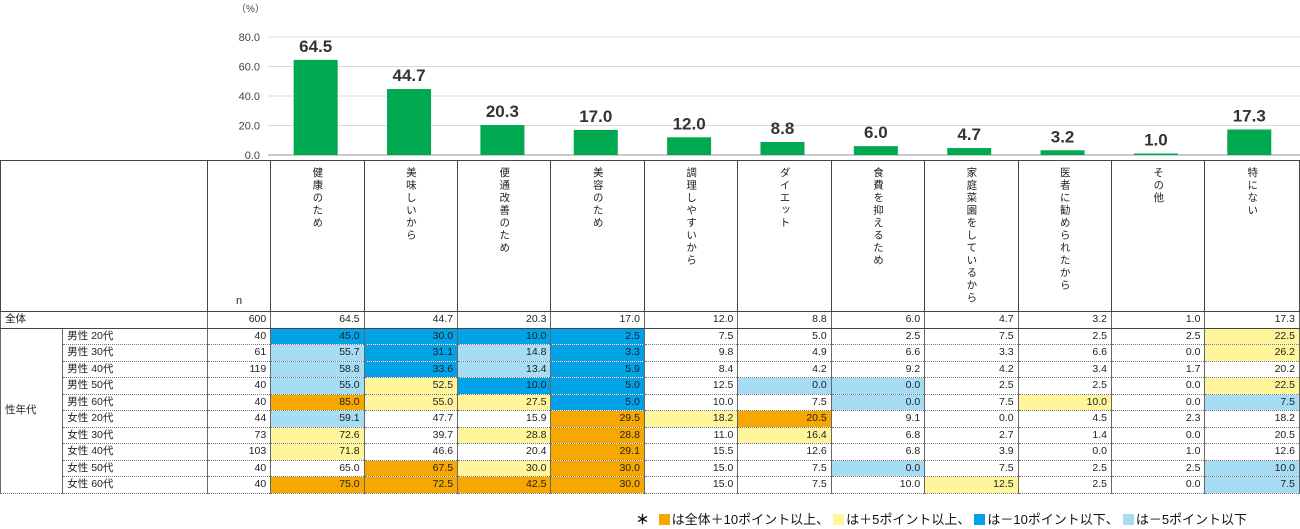 The width and height of the screenshot is (1300, 529). What do you see at coordinates (597, 419) in the screenshot?
I see `value-cell: 29.5` at bounding box center [597, 419].